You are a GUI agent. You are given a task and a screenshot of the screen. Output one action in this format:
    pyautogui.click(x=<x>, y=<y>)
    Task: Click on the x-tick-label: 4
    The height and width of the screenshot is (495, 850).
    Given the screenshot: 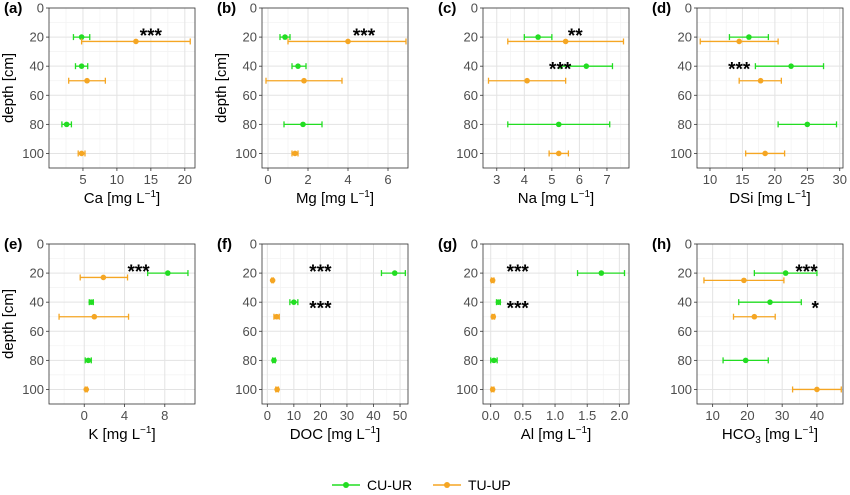 What is the action you would take?
    pyautogui.click(x=524, y=179)
    